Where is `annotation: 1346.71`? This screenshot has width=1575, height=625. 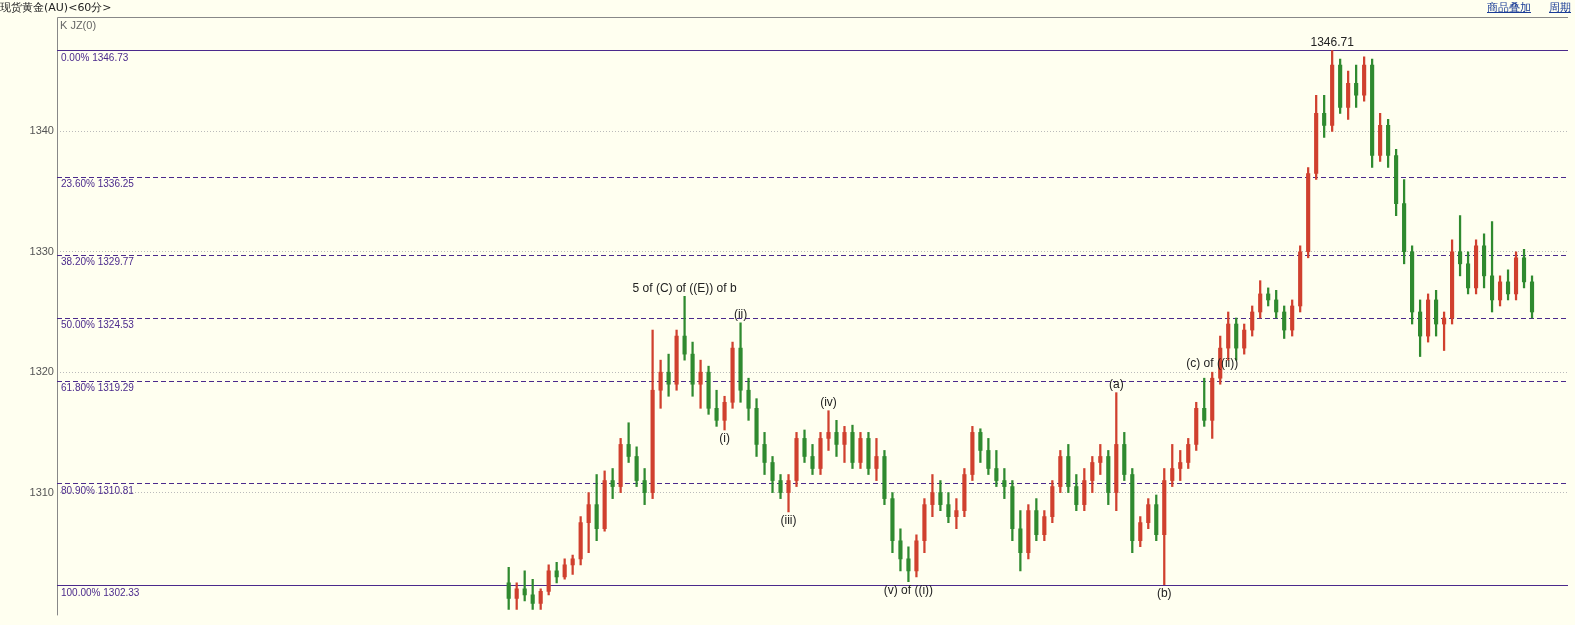 annotation: 1346.71 is located at coordinates (1332, 41).